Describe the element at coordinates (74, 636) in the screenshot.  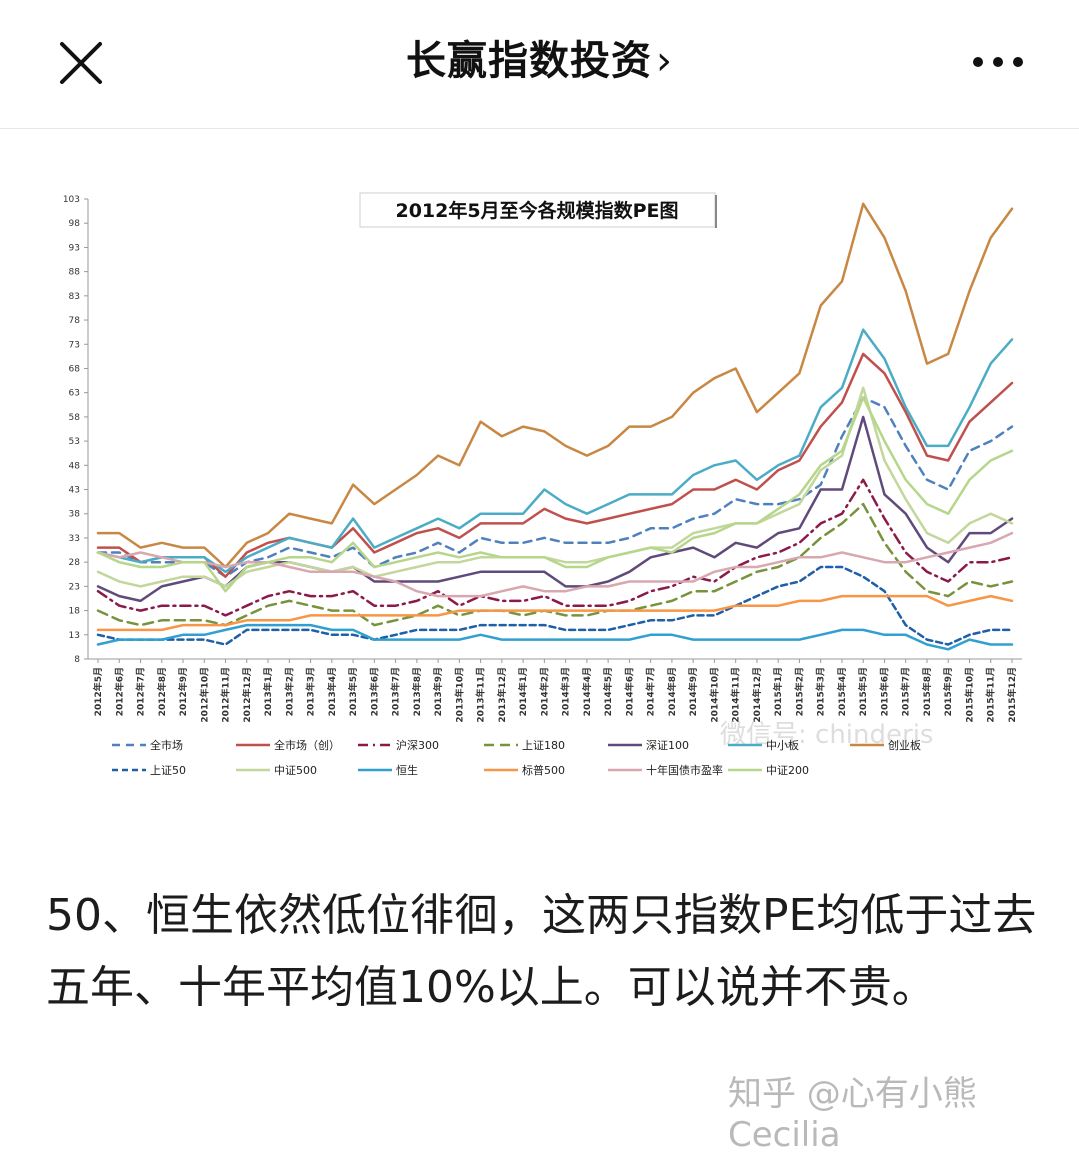
I see `y-tick-label: 13` at that location.